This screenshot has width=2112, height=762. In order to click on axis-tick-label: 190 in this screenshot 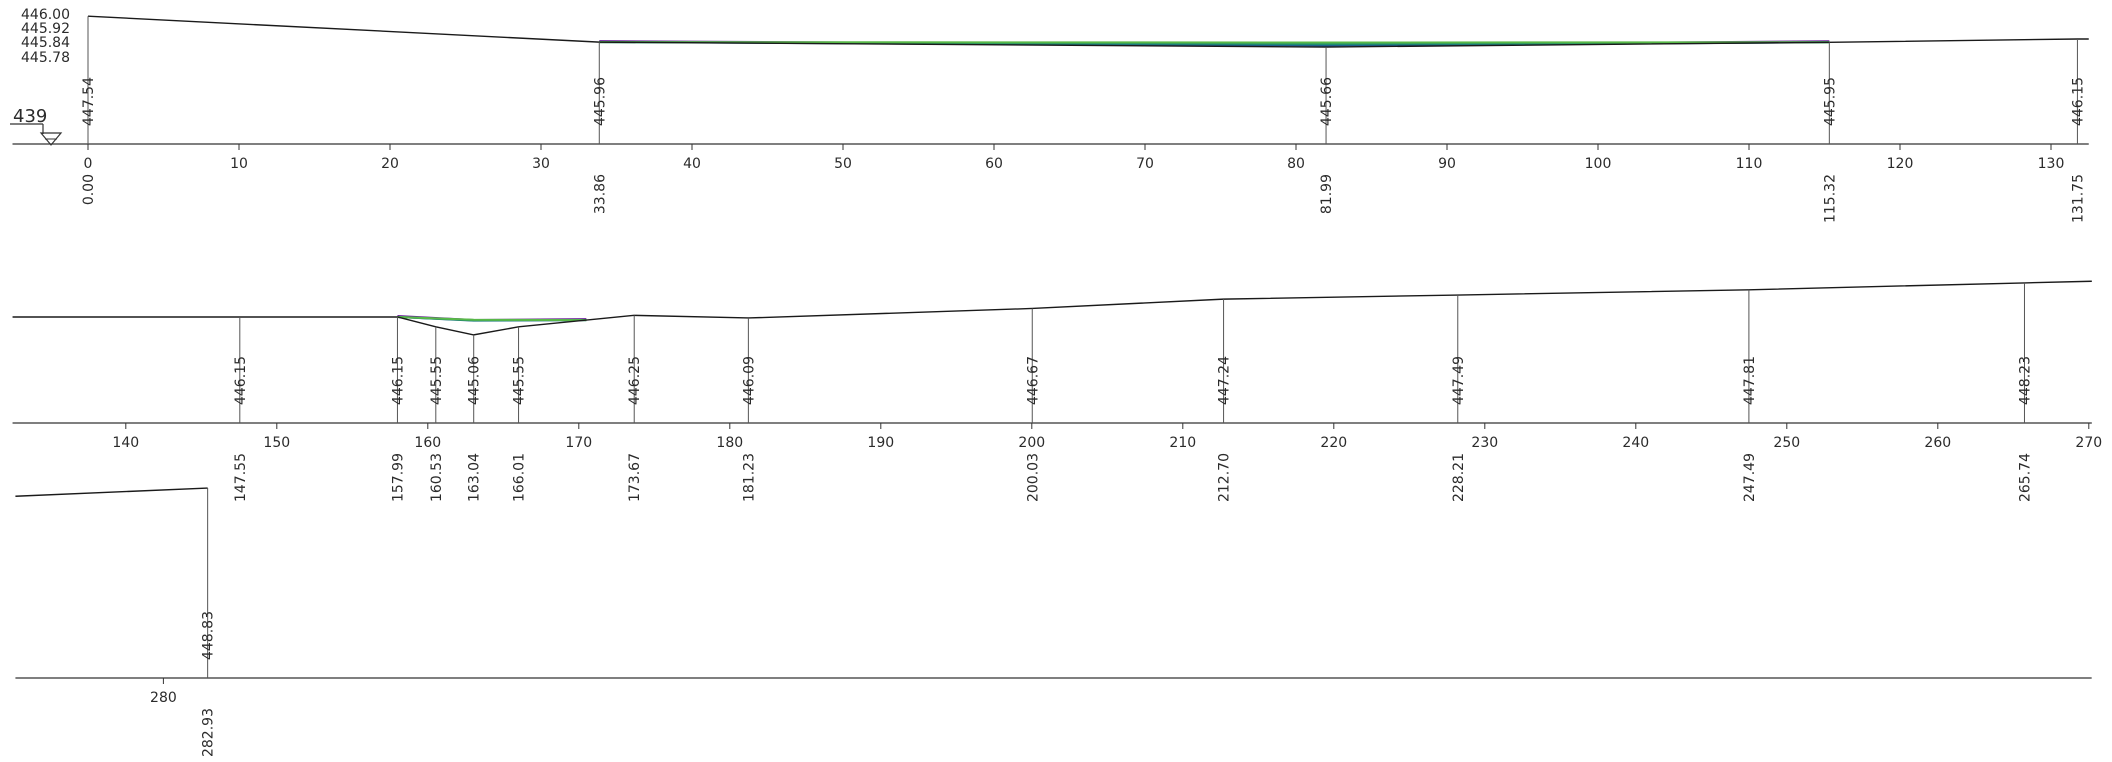, I will do `click(880, 443)`.